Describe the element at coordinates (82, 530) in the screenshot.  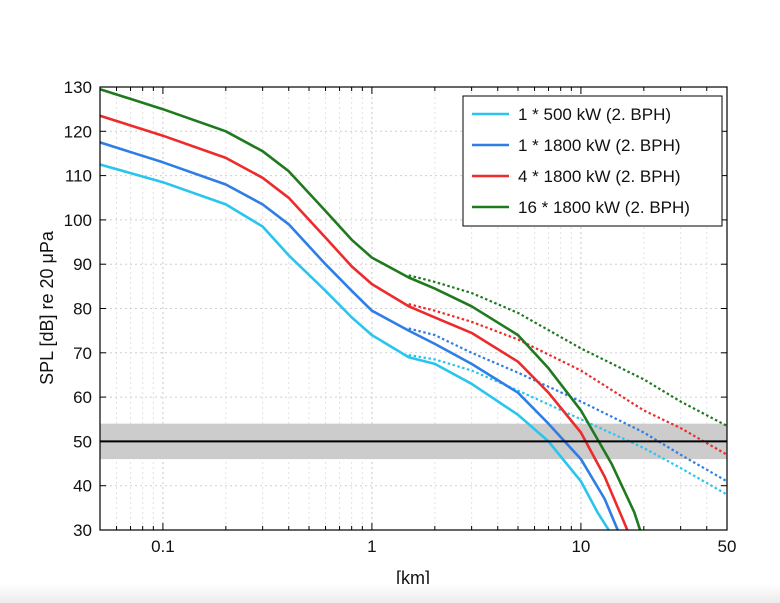
I see `y-tick-label: 30` at that location.